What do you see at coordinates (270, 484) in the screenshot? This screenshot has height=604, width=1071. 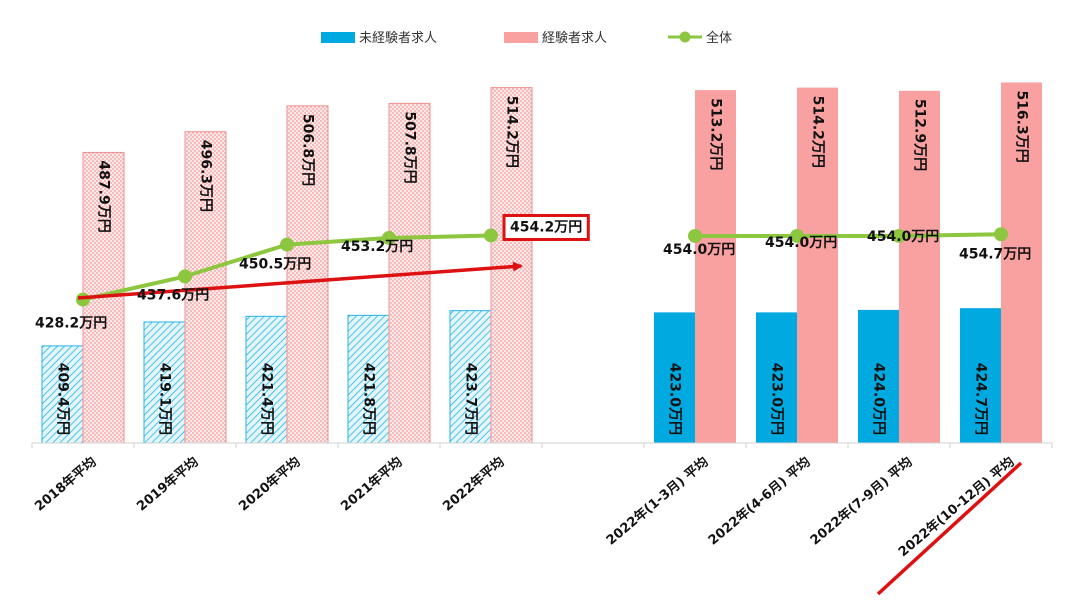 I see `x-tick-label: 2020年平均` at bounding box center [270, 484].